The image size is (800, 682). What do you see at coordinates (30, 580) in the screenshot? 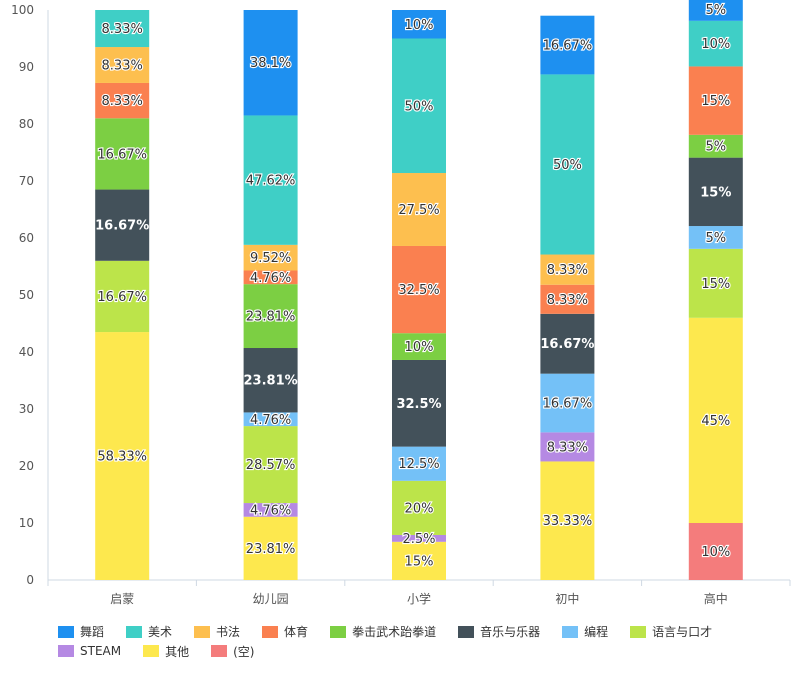
I see `y-tick-label: 0` at bounding box center [30, 580].